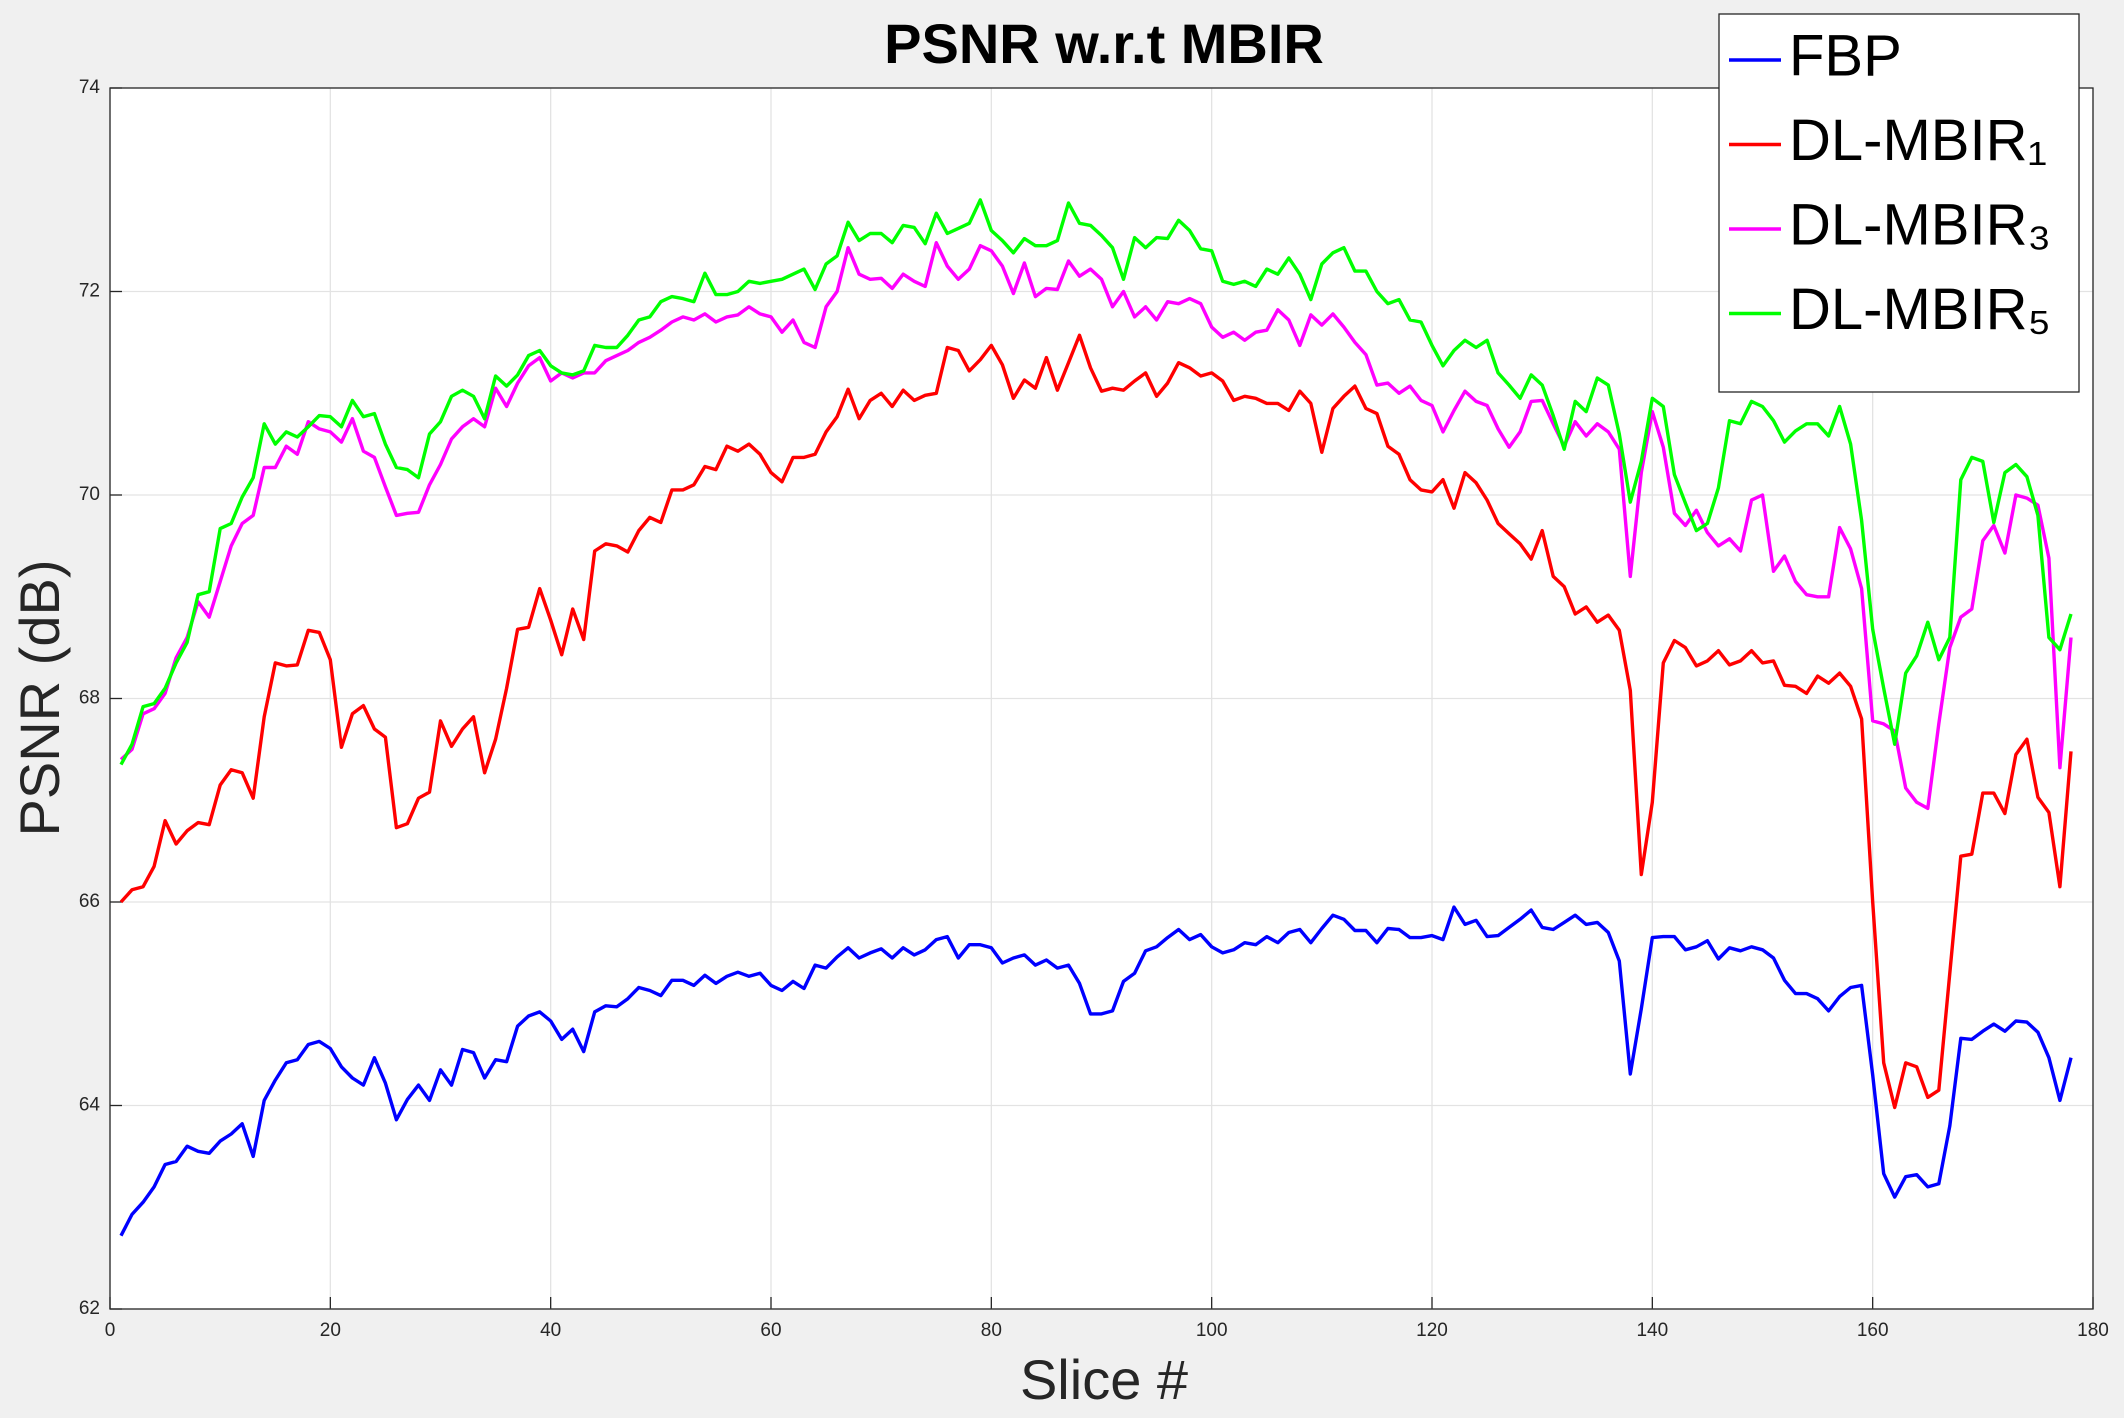  I want to click on y-axis-label: PSNR (dB), so click(39, 698).